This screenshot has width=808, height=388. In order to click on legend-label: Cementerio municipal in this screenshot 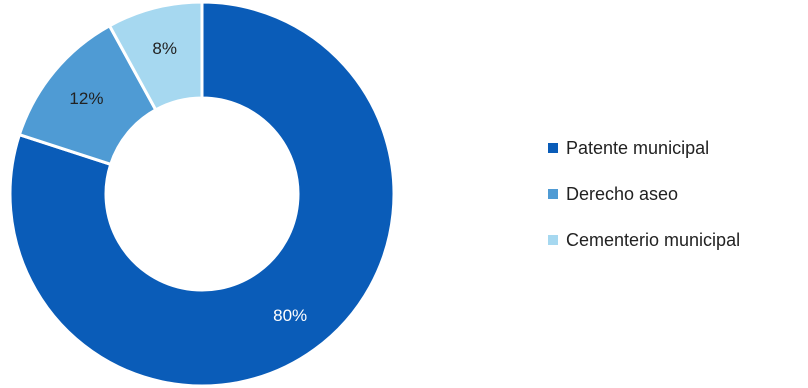, I will do `click(653, 240)`.